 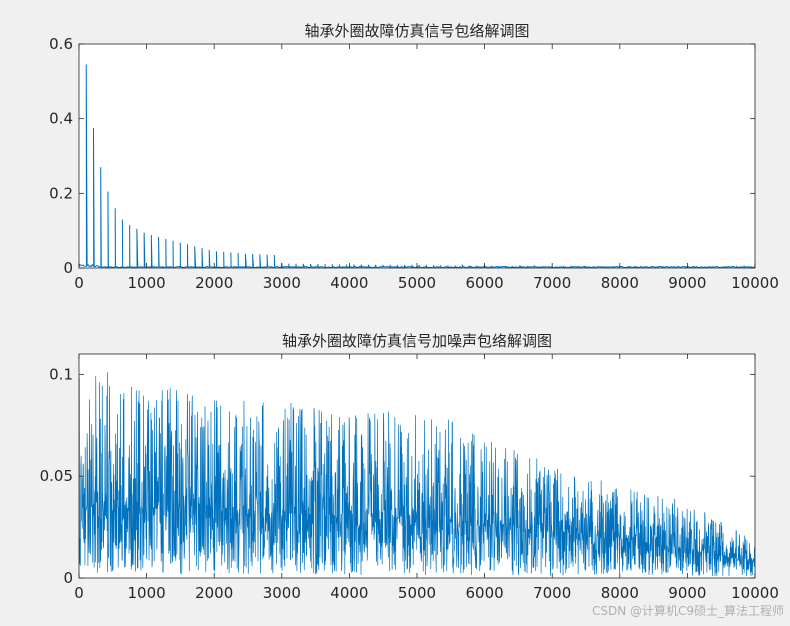 I want to click on y-tick-label: 0.05, so click(x=56, y=476).